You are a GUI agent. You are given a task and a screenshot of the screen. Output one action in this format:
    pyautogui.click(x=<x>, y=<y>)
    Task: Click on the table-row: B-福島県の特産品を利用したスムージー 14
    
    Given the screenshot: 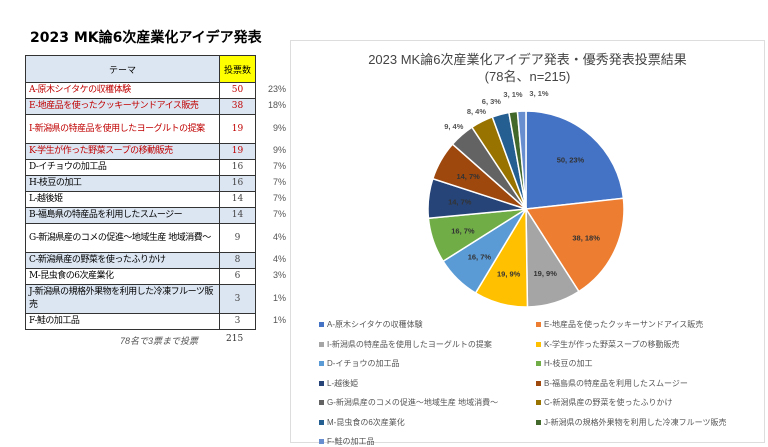 What is the action you would take?
    pyautogui.click(x=140, y=215)
    